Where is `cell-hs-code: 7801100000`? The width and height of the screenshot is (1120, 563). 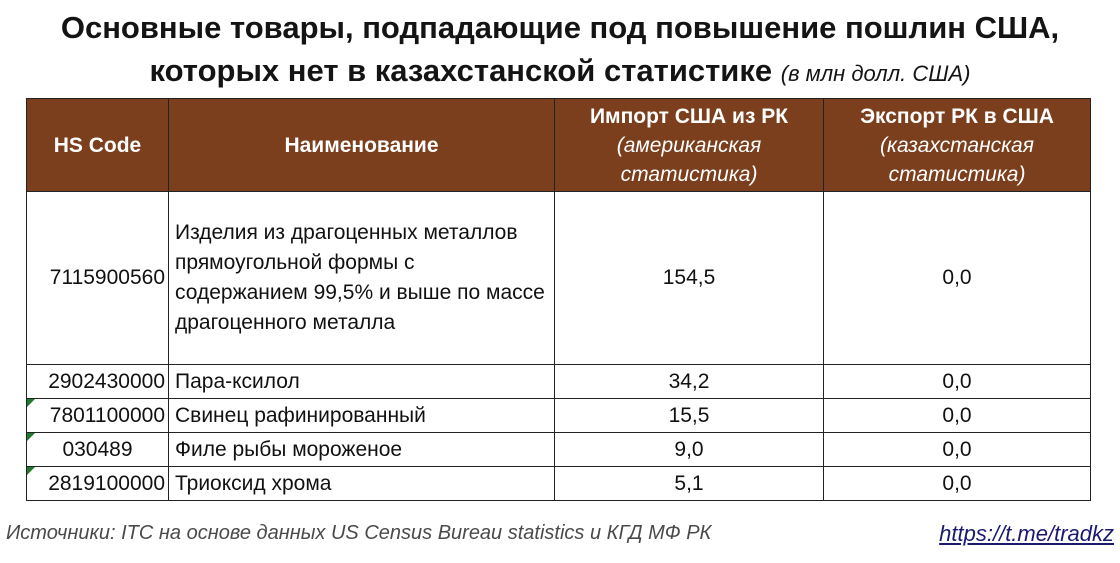 cell-hs-code: 7801100000 is located at coordinates (97, 415).